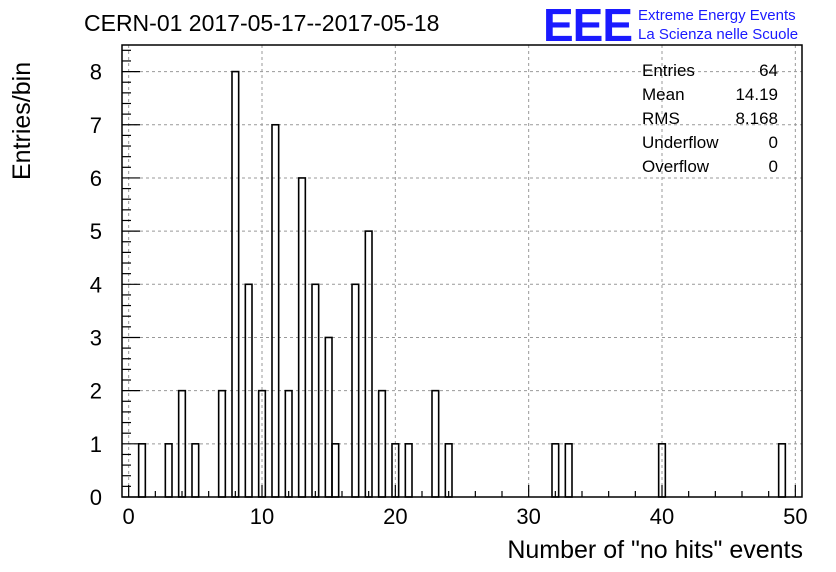  Describe the element at coordinates (717, 15) in the screenshot. I see `logo-line-1: Extreme Energy Events` at that location.